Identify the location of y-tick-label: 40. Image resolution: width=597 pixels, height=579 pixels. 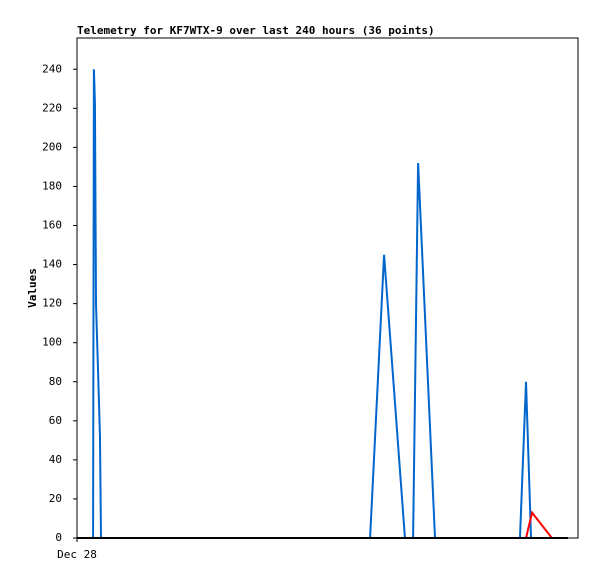
(55, 459).